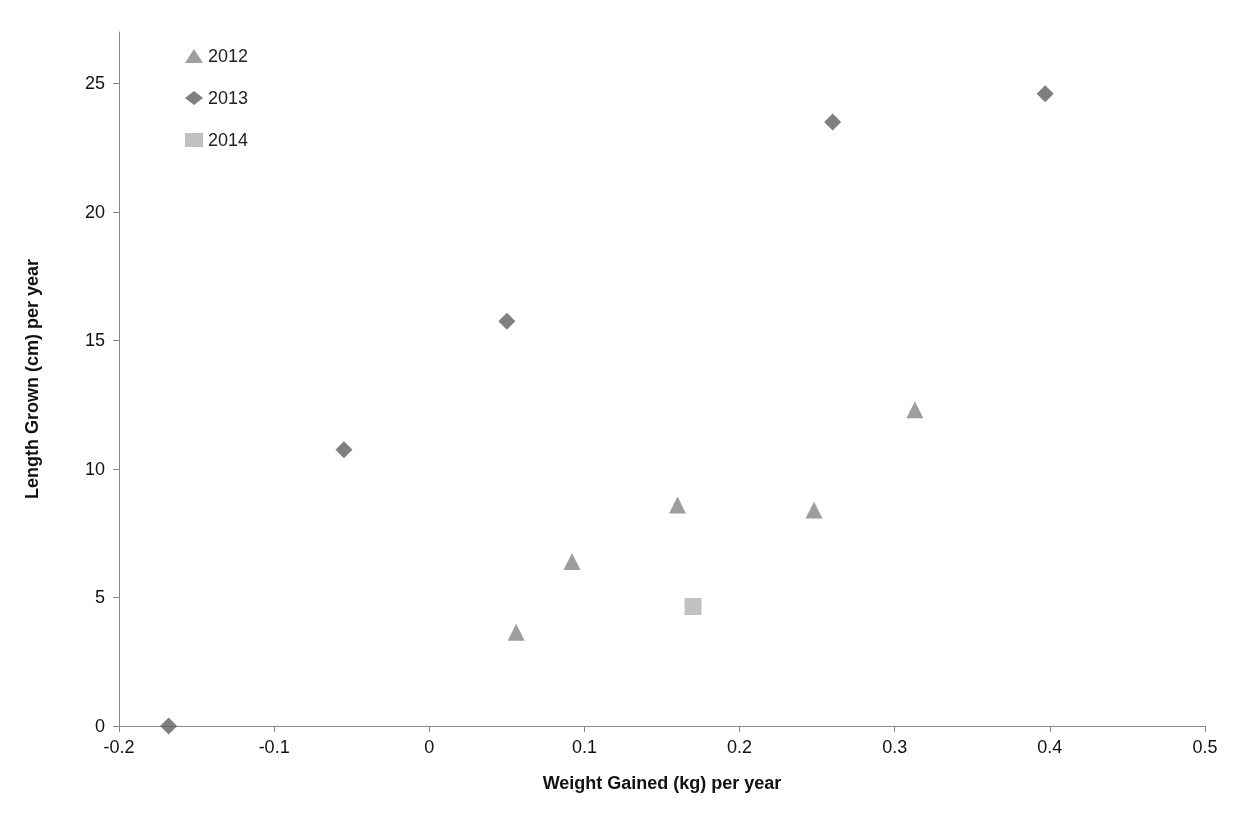  I want to click on y-tick-label: 5, so click(99, 597).